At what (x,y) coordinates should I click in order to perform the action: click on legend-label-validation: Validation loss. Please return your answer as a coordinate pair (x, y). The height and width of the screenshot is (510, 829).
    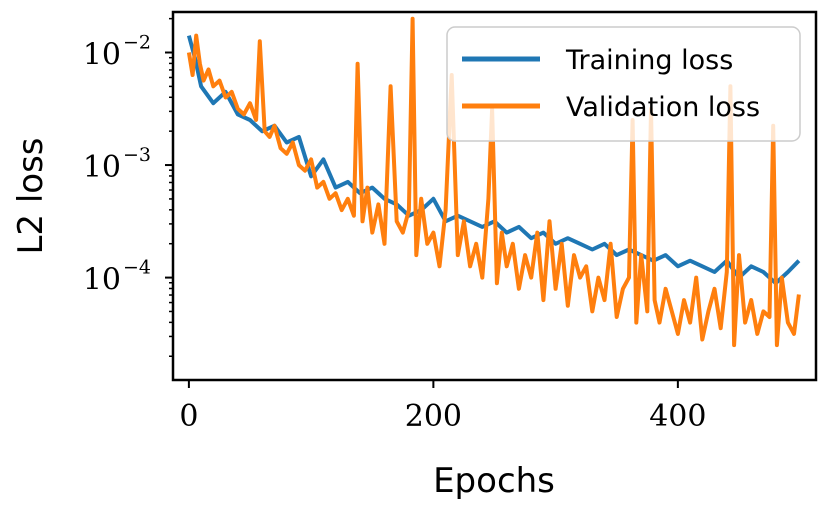
    Looking at the image, I should click on (663, 107).